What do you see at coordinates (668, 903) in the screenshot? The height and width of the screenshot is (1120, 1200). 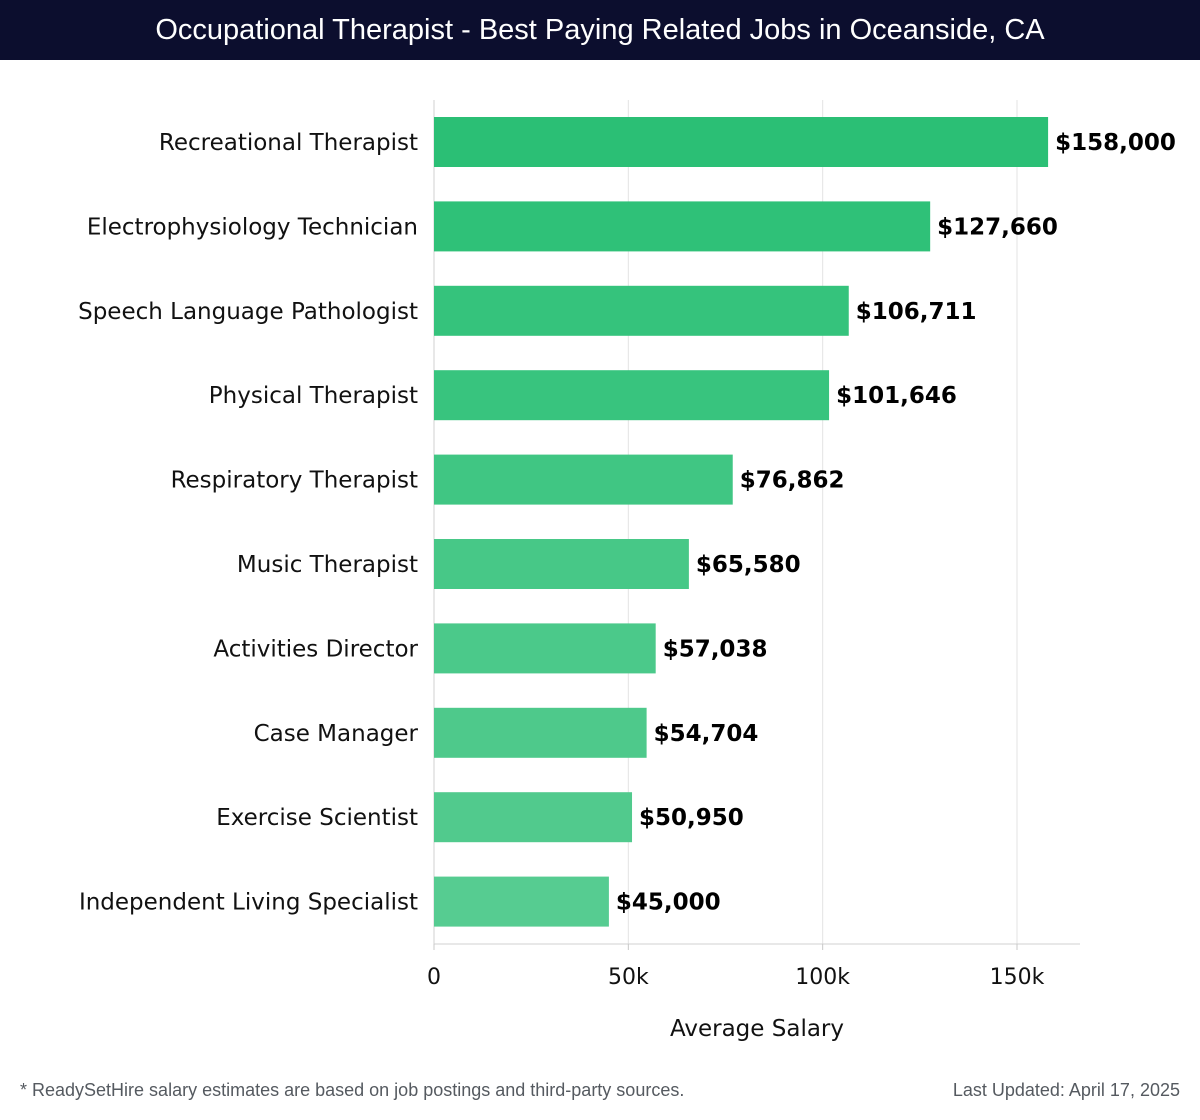 I see `value-label: $45,000` at bounding box center [668, 903].